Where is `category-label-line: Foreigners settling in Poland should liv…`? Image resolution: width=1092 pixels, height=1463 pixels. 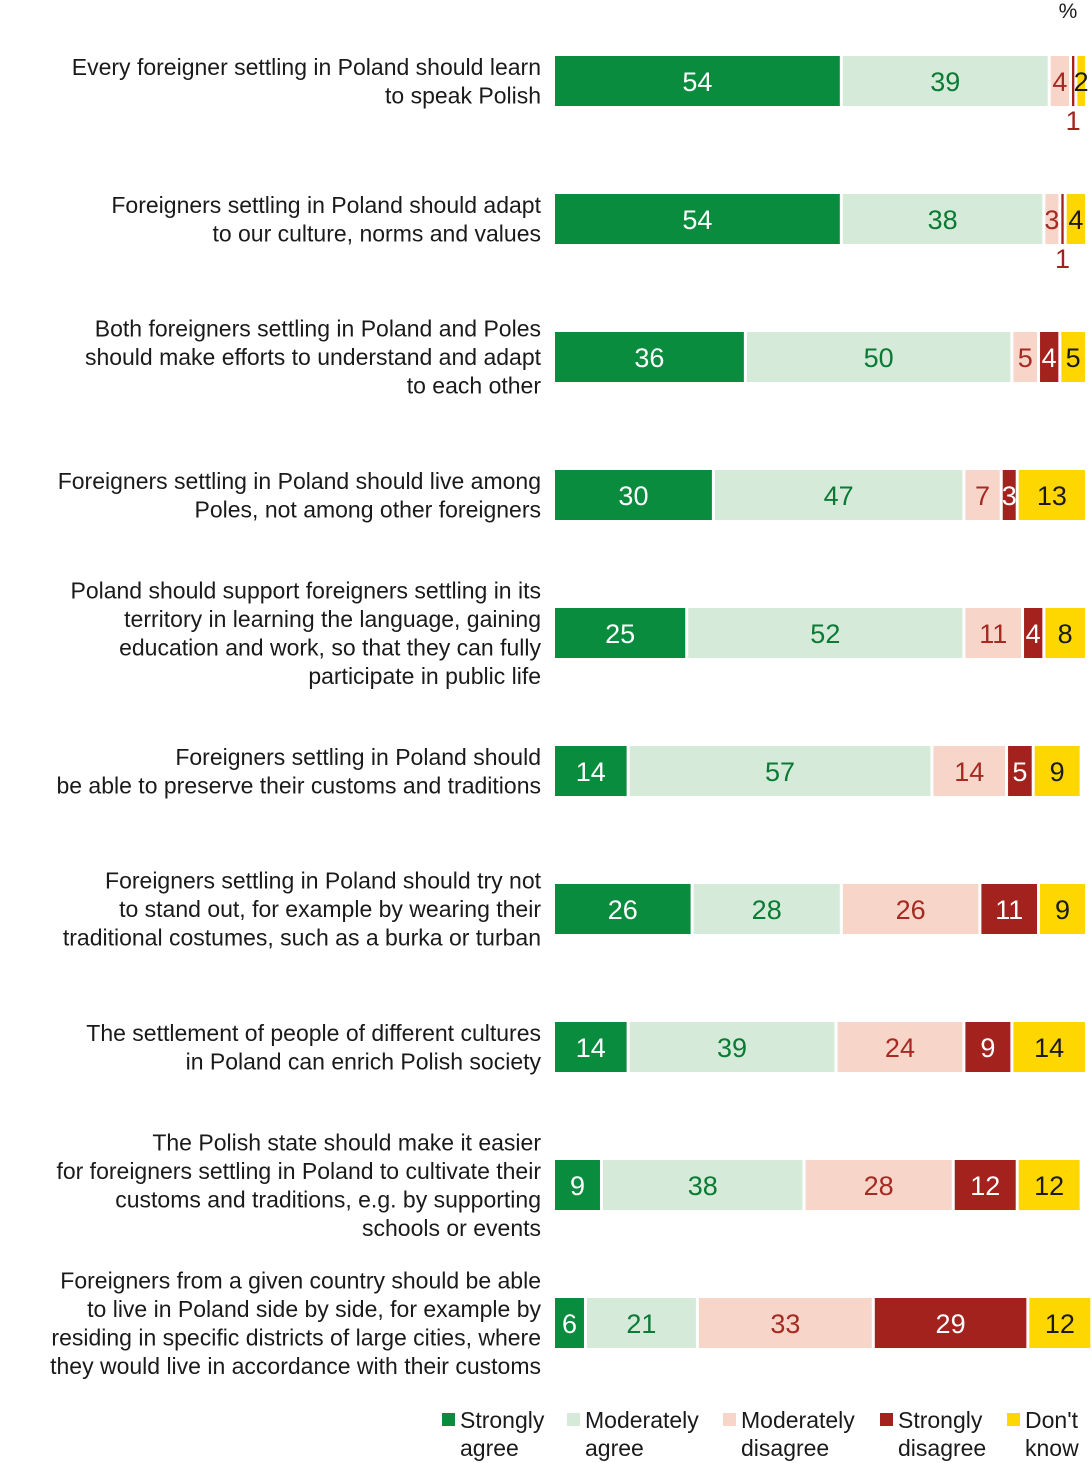
category-label-line: Foreigners settling in Poland should liv… is located at coordinates (299, 481).